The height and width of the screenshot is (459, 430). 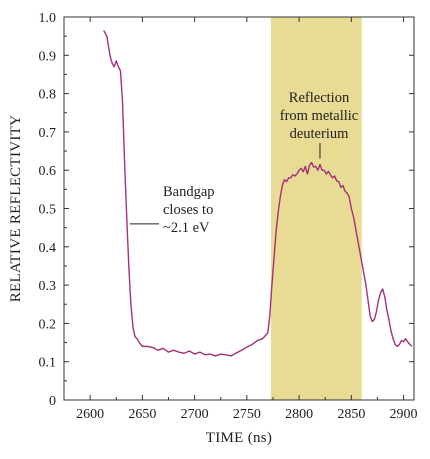 I want to click on x-tick-label: 2850, so click(x=351, y=414).